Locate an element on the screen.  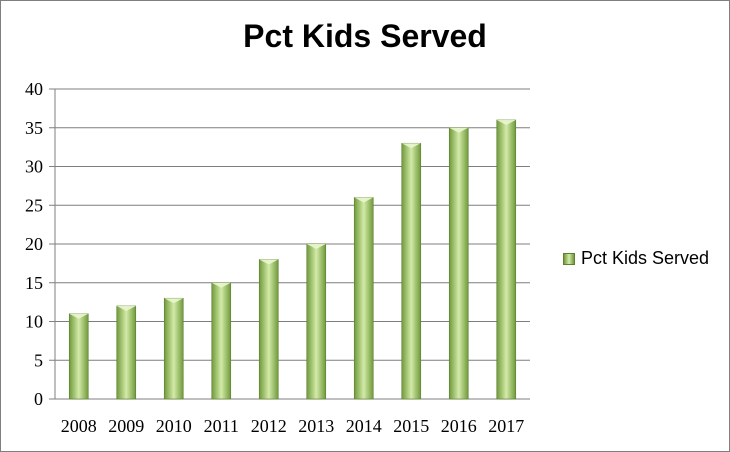
bar-2013 is located at coordinates (316, 321).